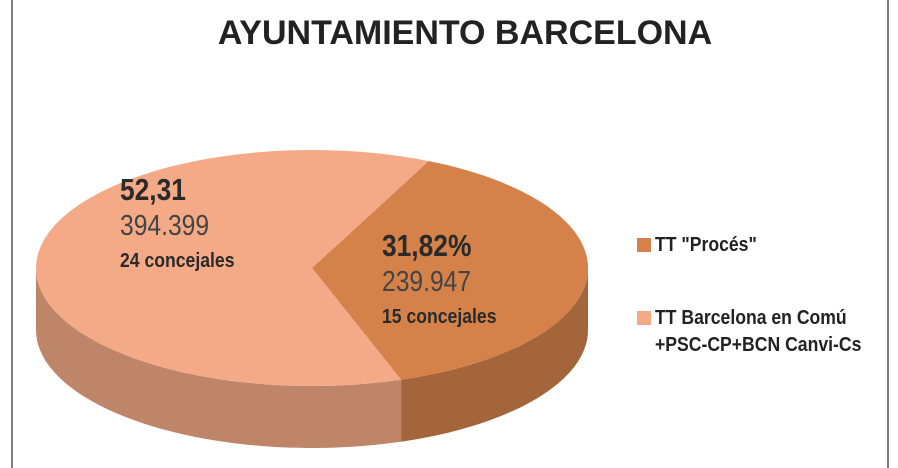 This screenshot has width=898, height=468. Describe the element at coordinates (494, 355) in the screenshot. I see `pie-side` at that location.